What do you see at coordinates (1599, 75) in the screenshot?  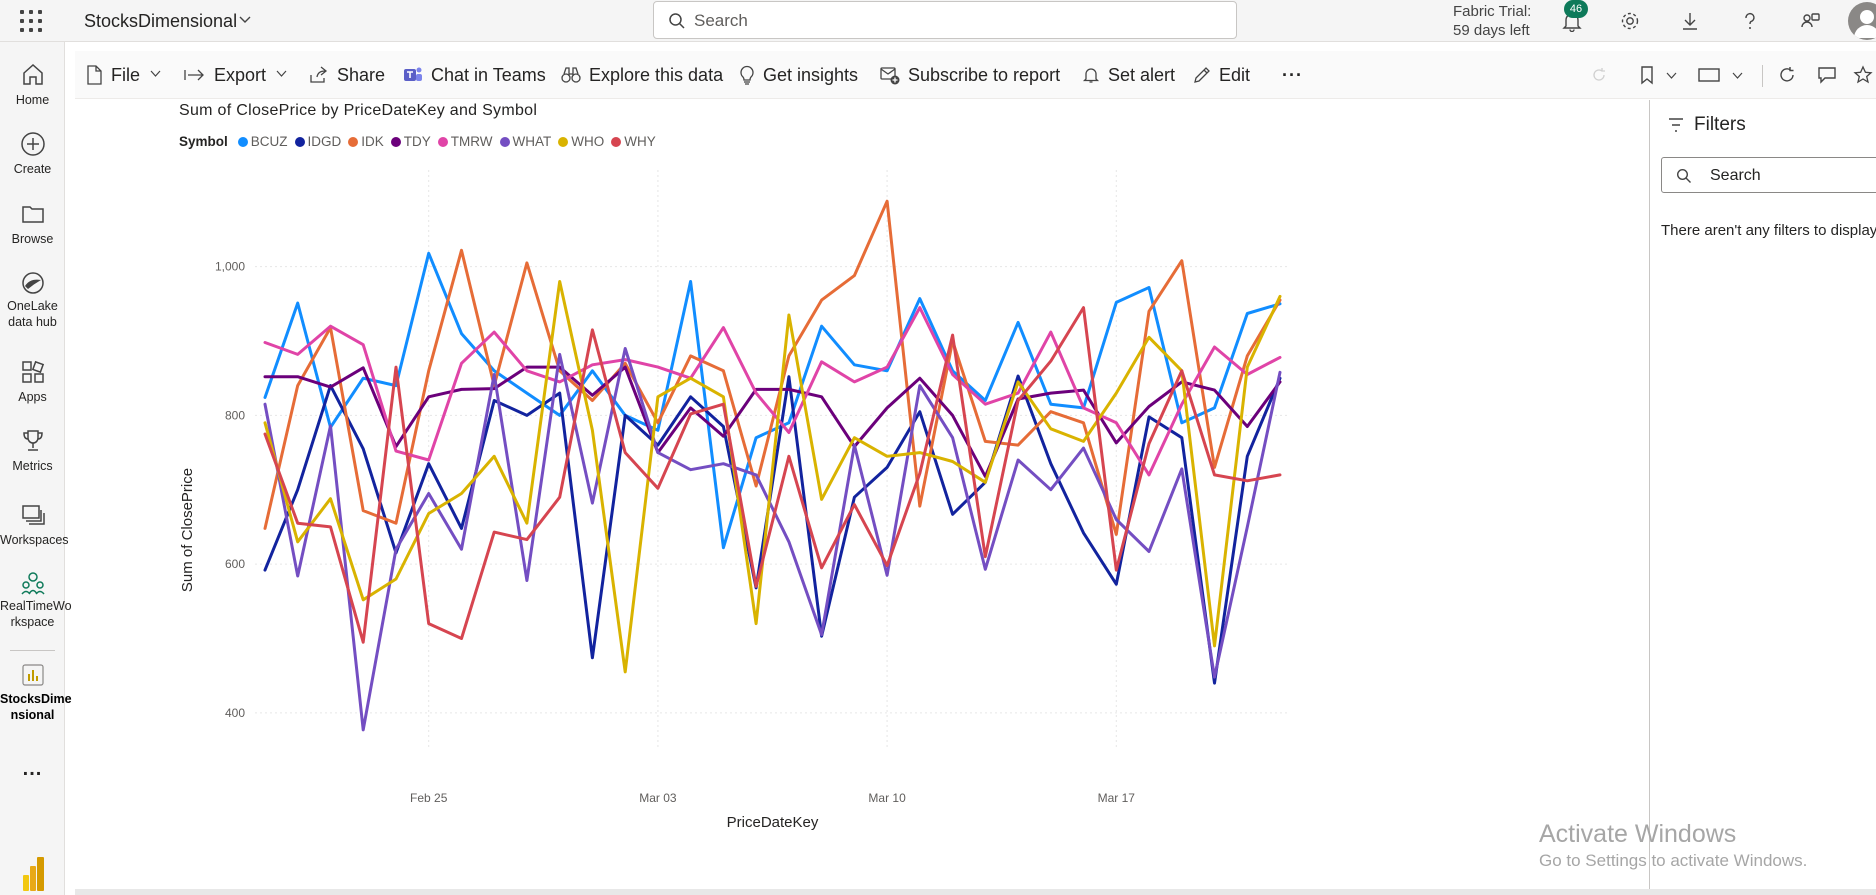 I see `refresh-visual-icon` at bounding box center [1599, 75].